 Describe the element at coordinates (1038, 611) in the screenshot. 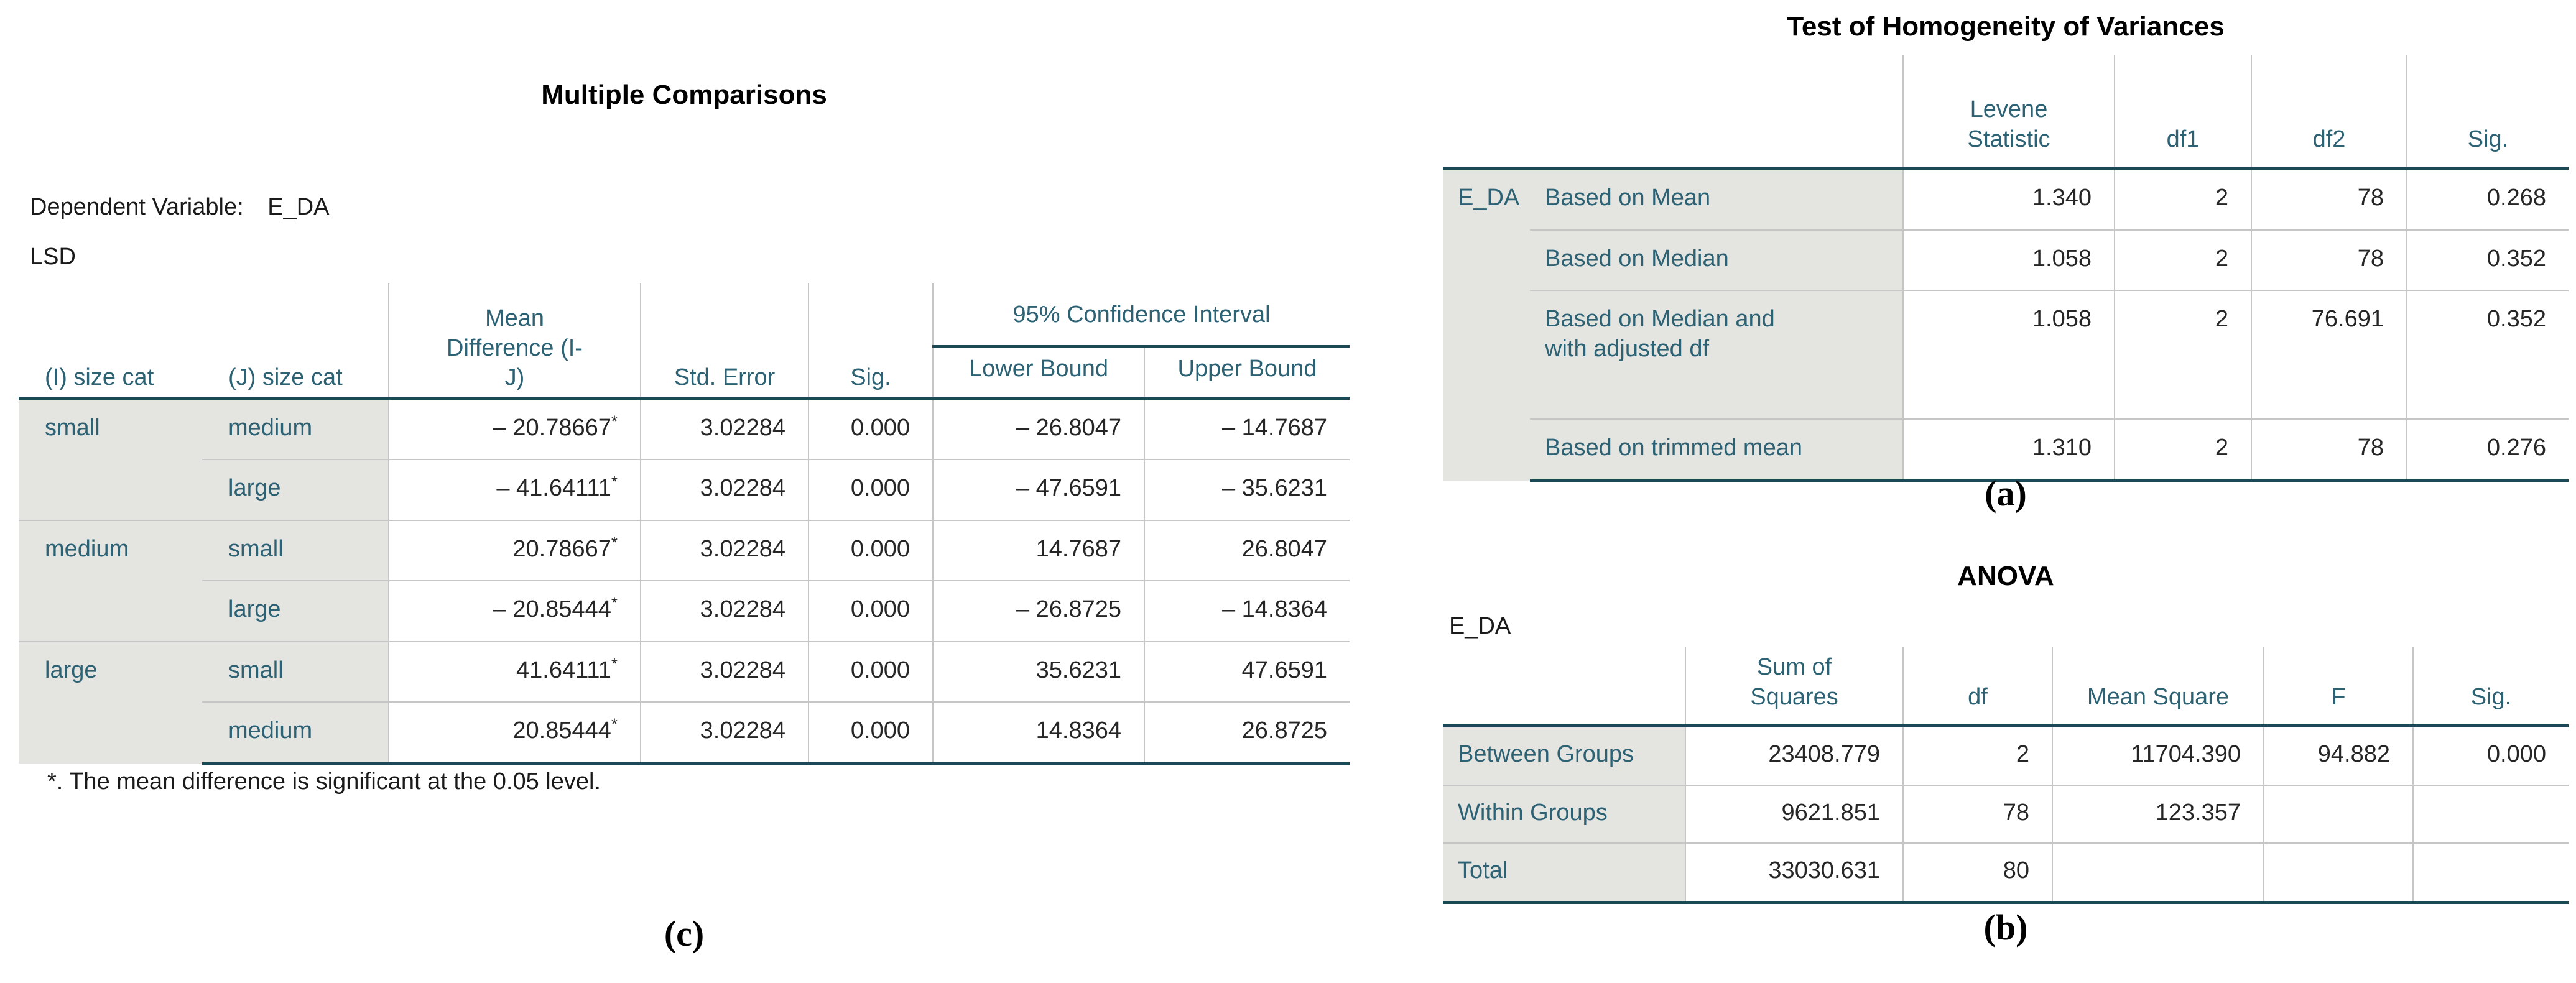

I see `cell-lower-bound: – 26.8725` at that location.